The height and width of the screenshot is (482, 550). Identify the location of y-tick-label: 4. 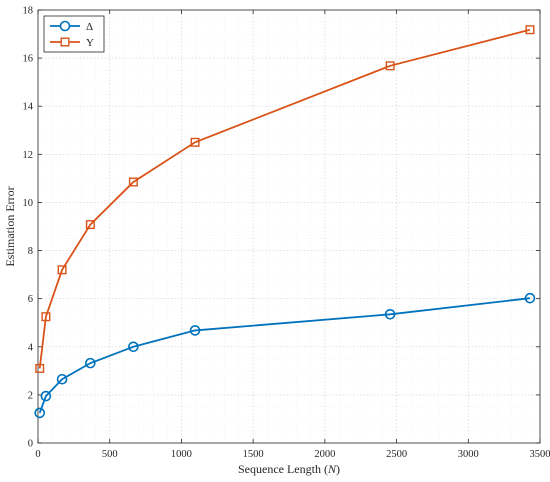
(31, 347).